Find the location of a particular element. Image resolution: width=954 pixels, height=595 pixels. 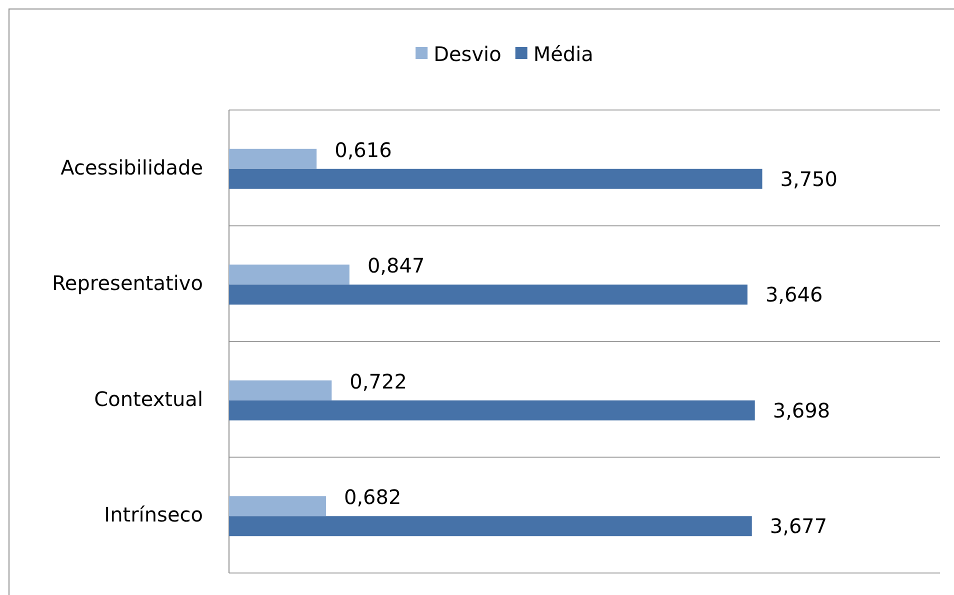

data-label: 3,677 is located at coordinates (799, 526).